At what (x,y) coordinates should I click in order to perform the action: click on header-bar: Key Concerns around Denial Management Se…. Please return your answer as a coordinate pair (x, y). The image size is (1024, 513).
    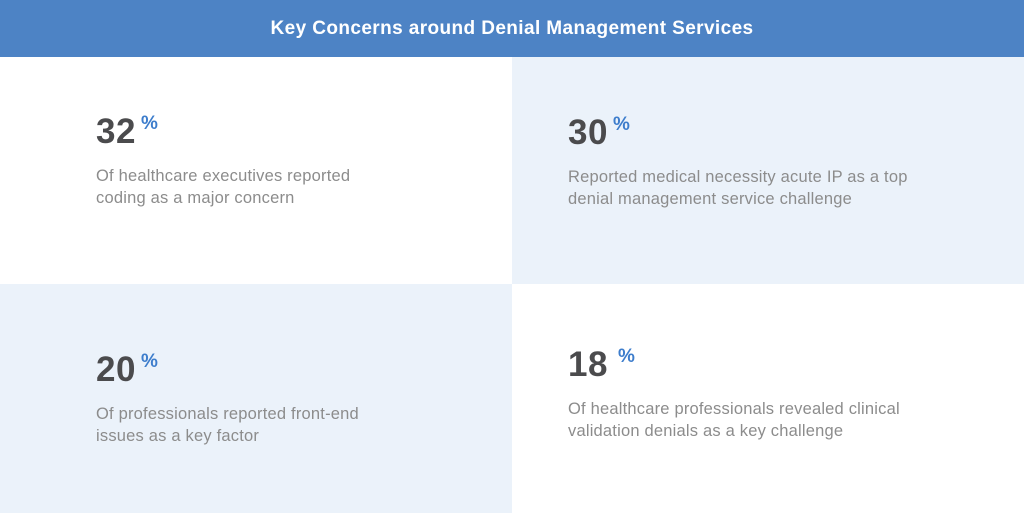
    Looking at the image, I should click on (512, 28).